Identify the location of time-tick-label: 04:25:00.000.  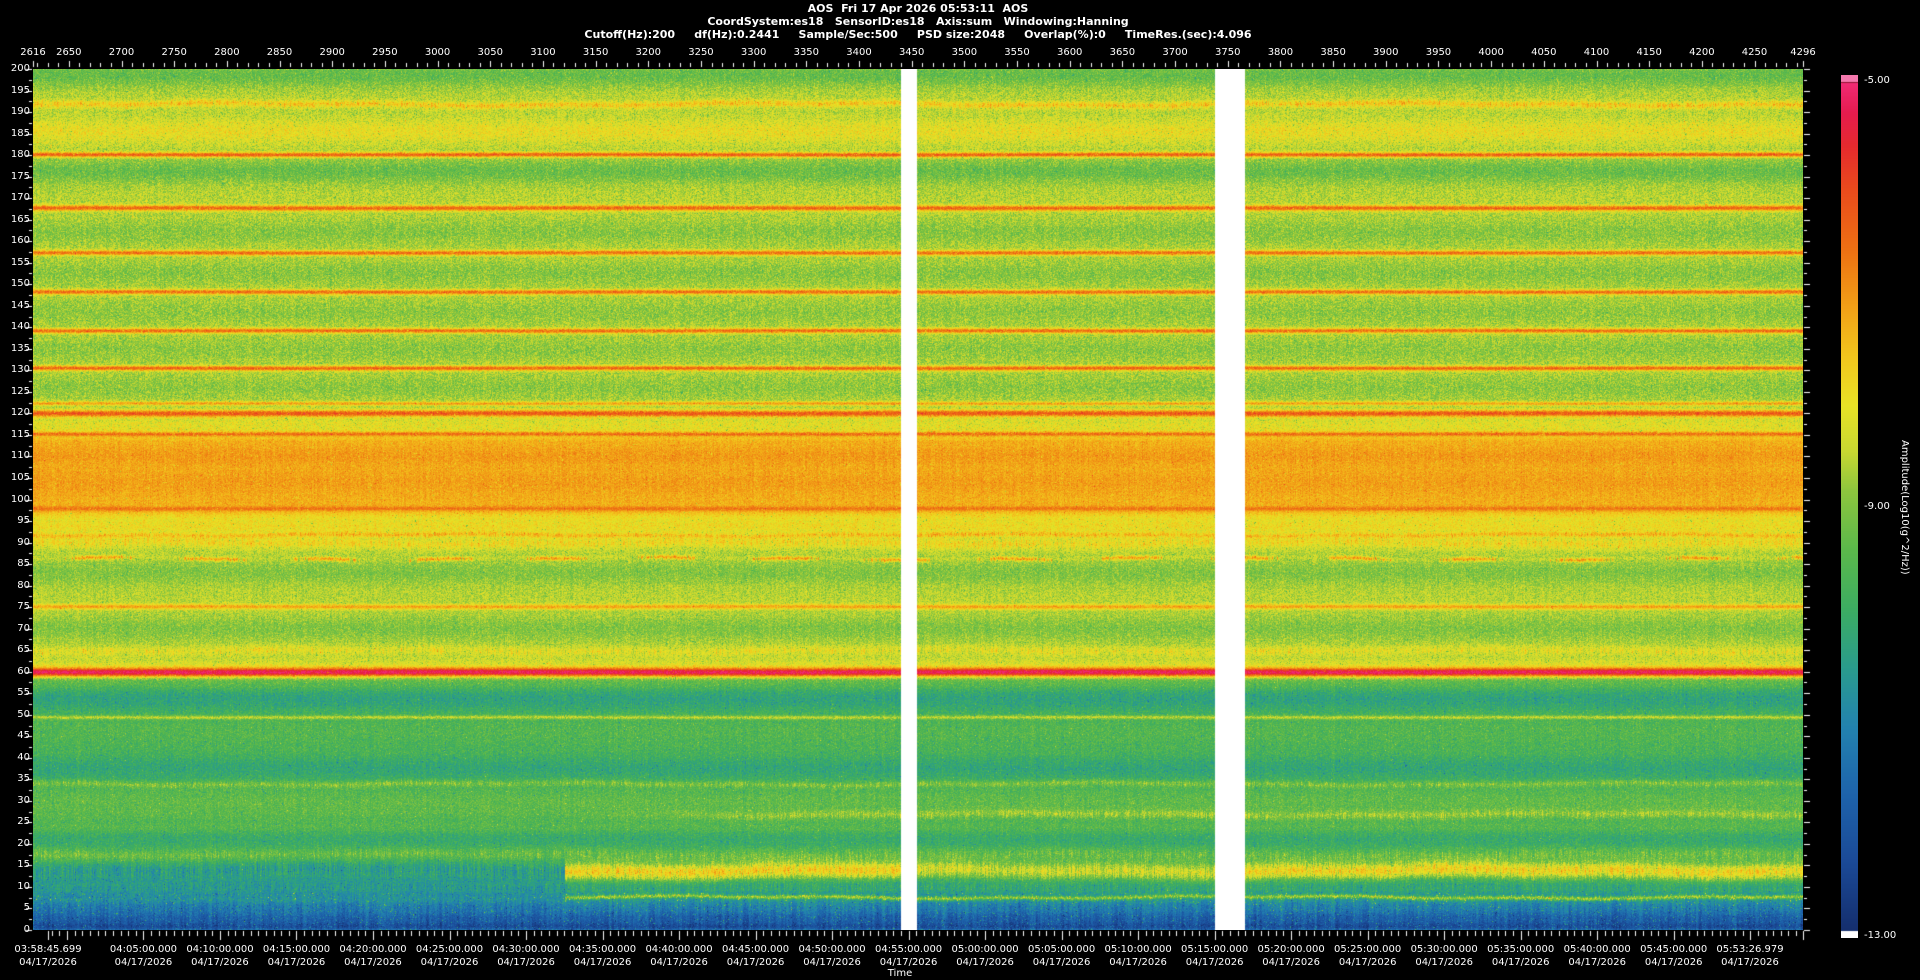
(449, 949).